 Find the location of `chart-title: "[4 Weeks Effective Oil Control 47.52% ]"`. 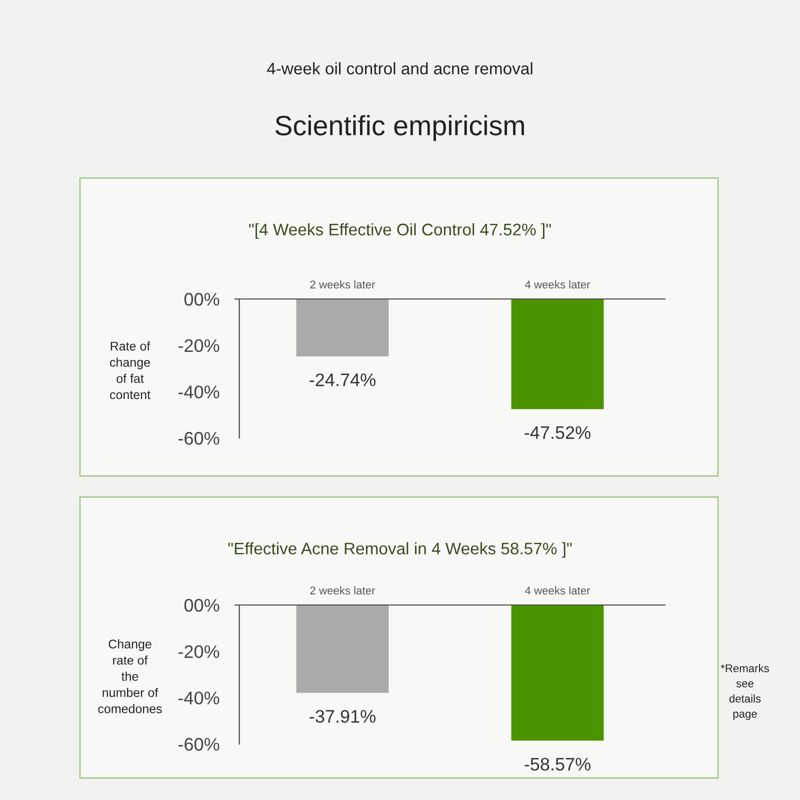

chart-title: "[4 Weeks Effective Oil Control 47.52% ]" is located at coordinates (400, 231).